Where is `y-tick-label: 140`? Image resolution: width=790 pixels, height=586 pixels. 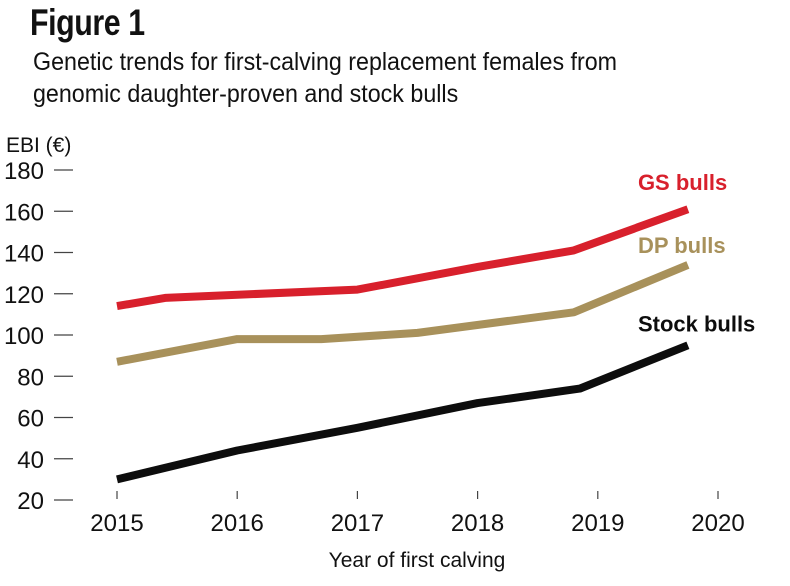
y-tick-label: 140 is located at coordinates (24, 254).